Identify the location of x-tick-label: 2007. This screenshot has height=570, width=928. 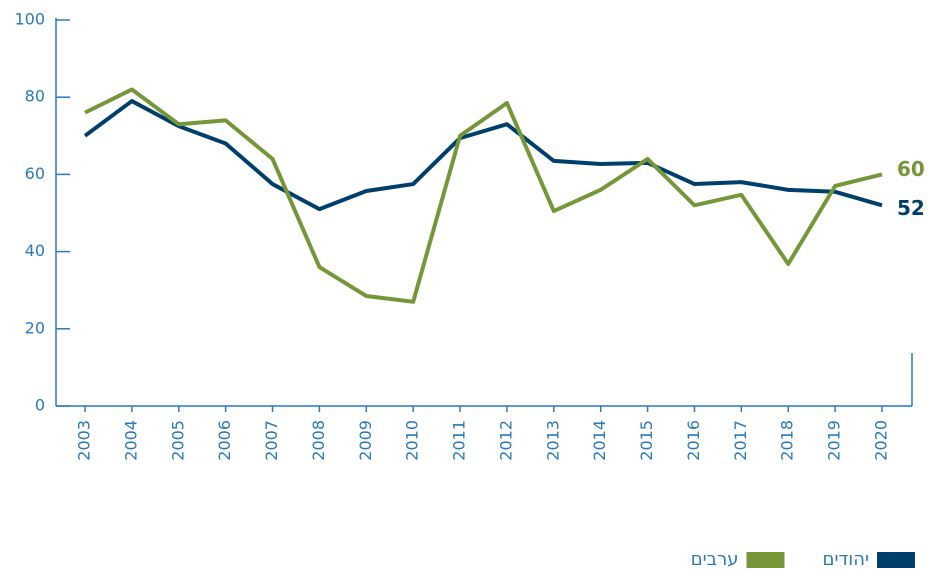
(271, 440).